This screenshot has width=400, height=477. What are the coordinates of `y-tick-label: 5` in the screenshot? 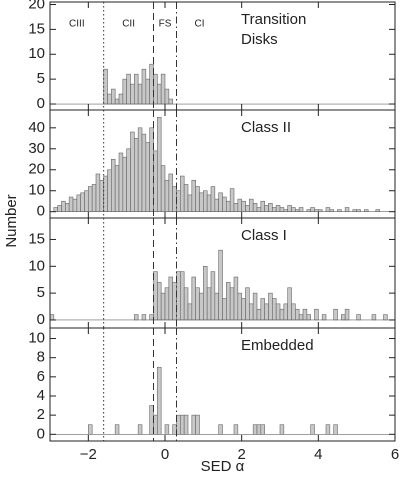 It's located at (41, 292).